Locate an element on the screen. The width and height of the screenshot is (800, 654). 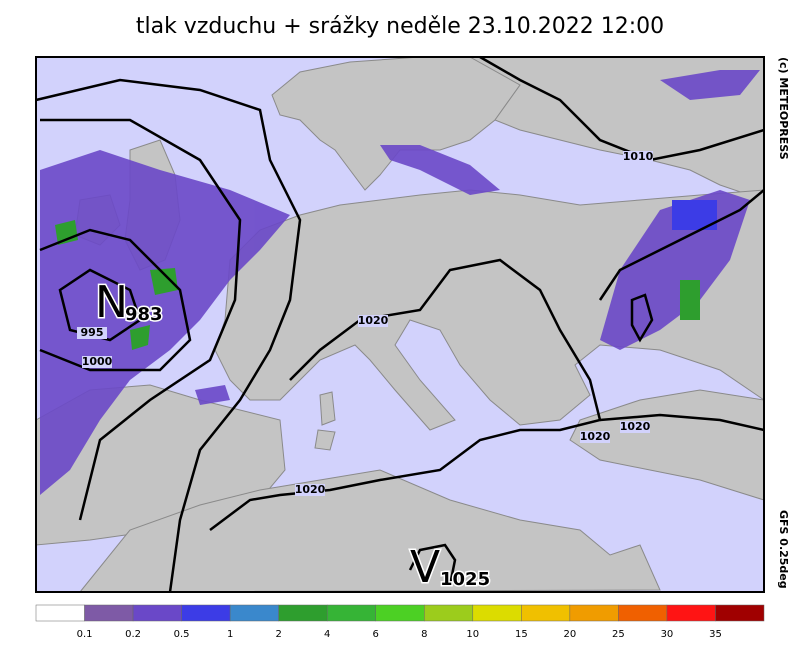
legend-tick-label: 6 is located at coordinates (376, 634).